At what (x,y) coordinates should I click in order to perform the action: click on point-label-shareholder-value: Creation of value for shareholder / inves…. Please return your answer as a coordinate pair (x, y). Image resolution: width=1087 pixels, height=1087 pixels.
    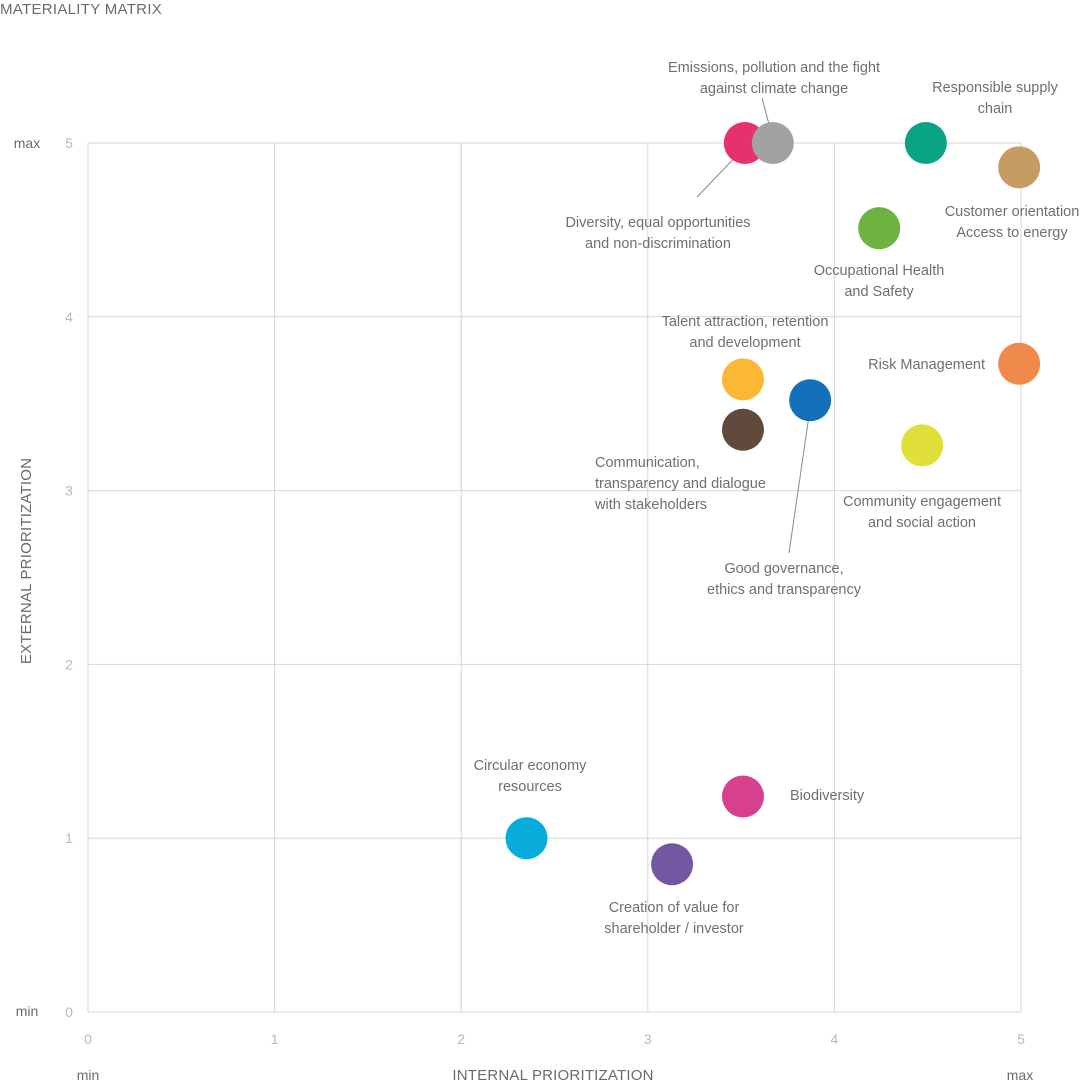
    Looking at the image, I should click on (674, 918).